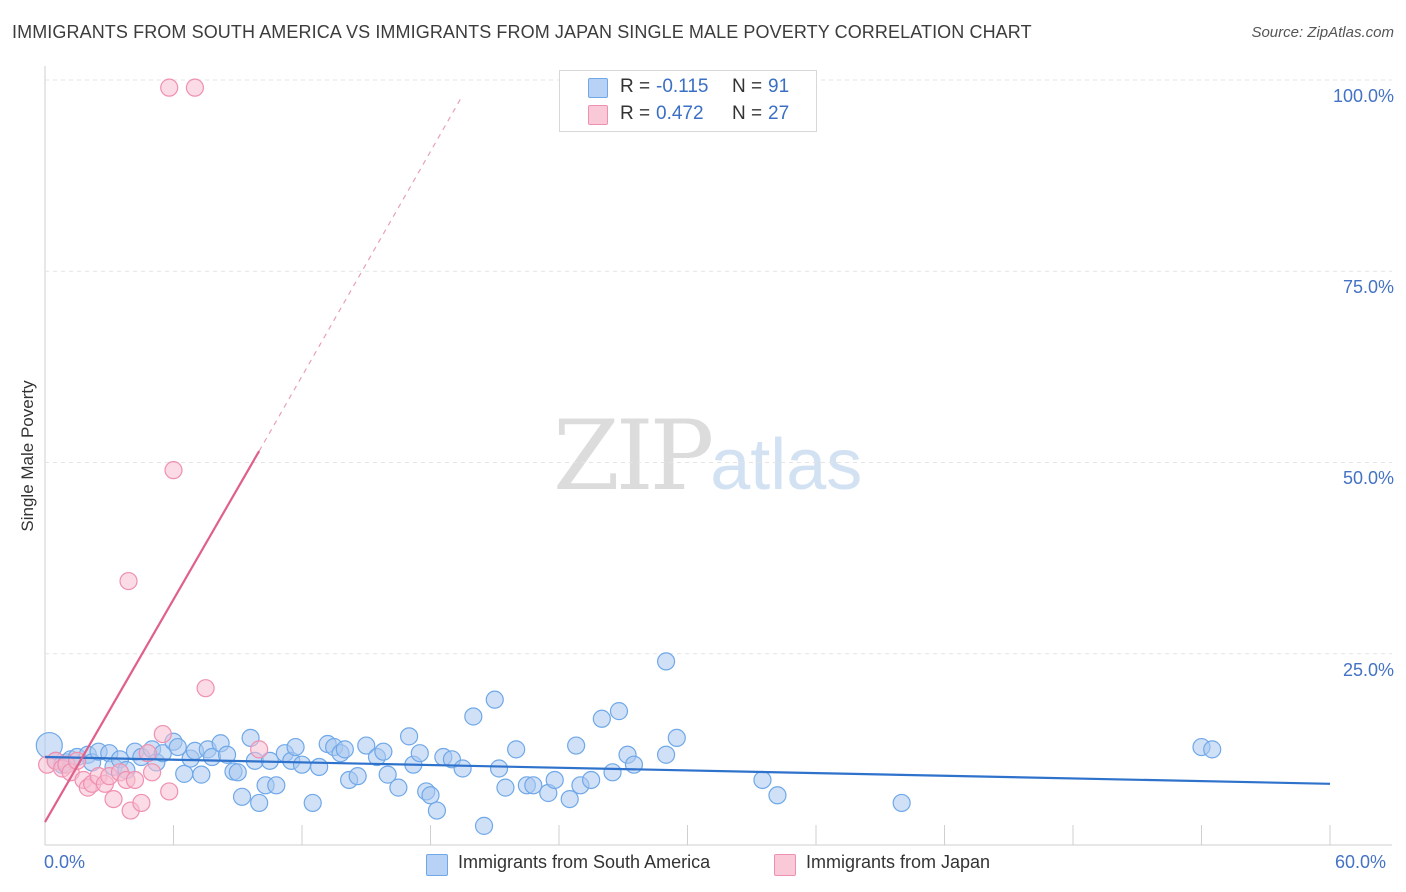  I want to click on y-tick-label: 50.0%, so click(1368, 478).